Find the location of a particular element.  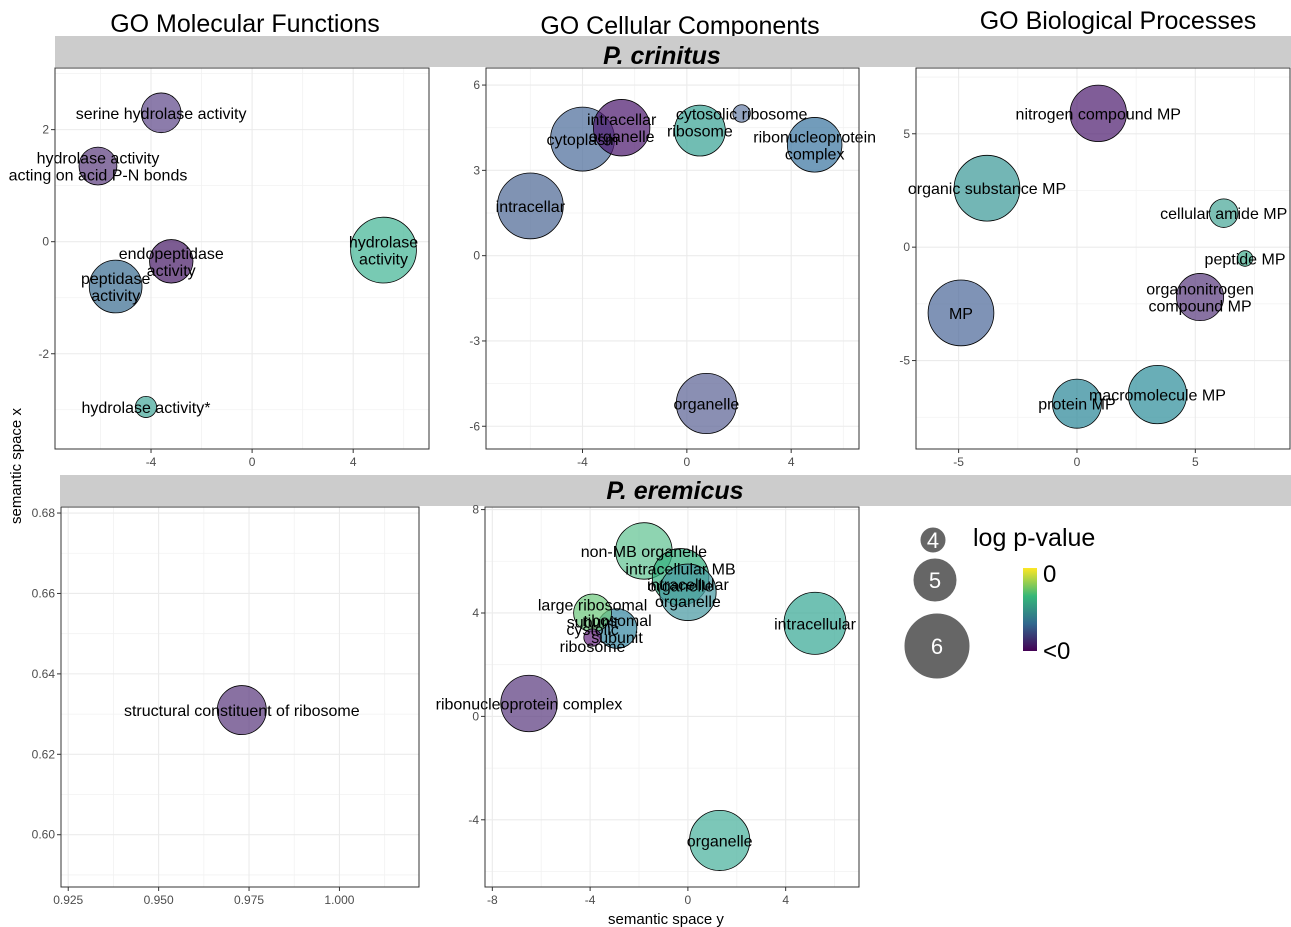

data-label: intracellular is located at coordinates (688, 585).